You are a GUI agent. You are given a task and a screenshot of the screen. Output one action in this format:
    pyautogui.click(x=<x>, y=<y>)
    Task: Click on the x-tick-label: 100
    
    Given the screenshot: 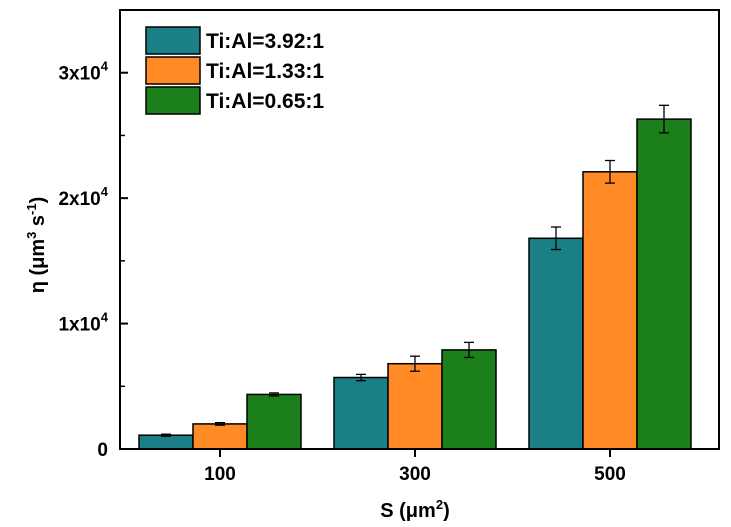 What is the action you would take?
    pyautogui.click(x=220, y=474)
    